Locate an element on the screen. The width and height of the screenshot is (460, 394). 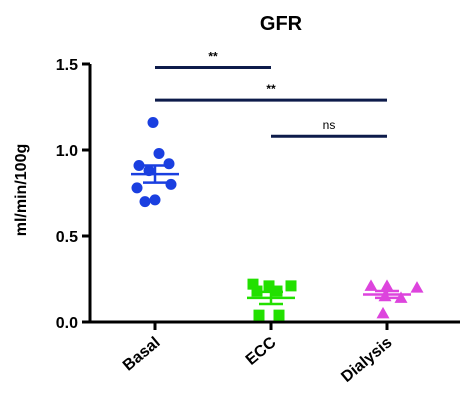
y-tick-label: 0.5 is located at coordinates (67, 237).